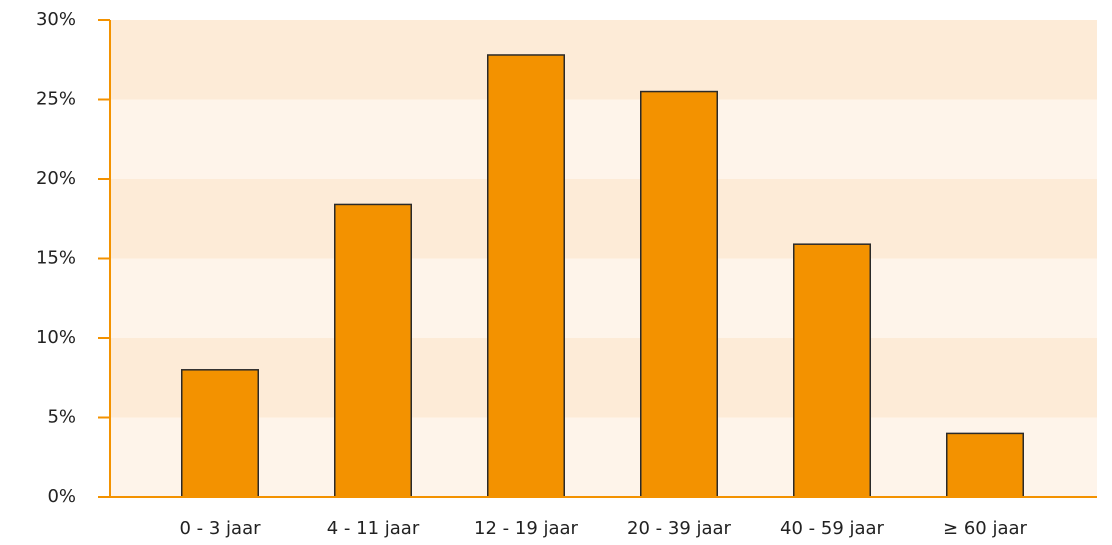 The width and height of the screenshot is (1112, 545). I want to click on x-tick-label: 20 - 39 jaar, so click(679, 528).